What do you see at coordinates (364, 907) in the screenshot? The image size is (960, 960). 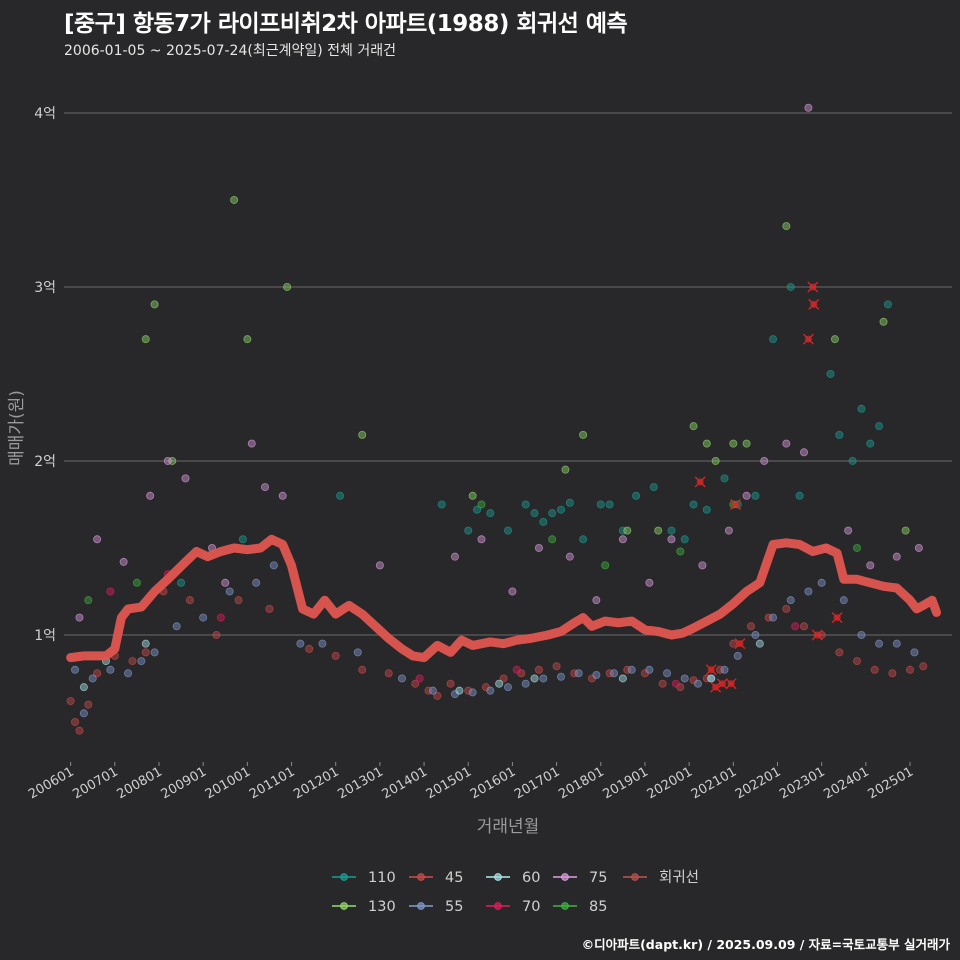 I see `legend-item: 130` at bounding box center [364, 907].